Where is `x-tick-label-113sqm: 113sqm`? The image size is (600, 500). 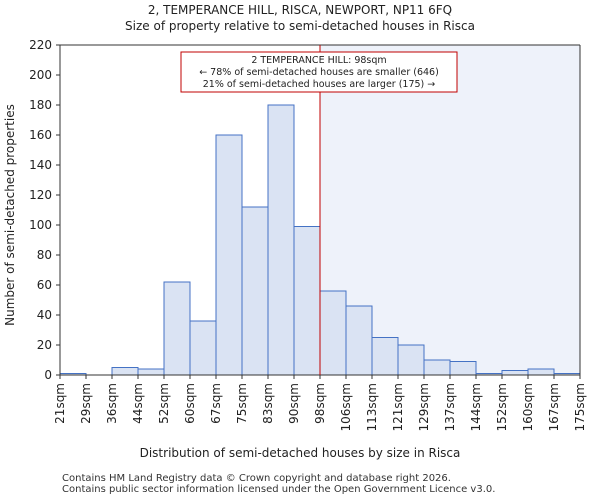
x-tick-label-113sqm: 113sqm is located at coordinates (372, 407).